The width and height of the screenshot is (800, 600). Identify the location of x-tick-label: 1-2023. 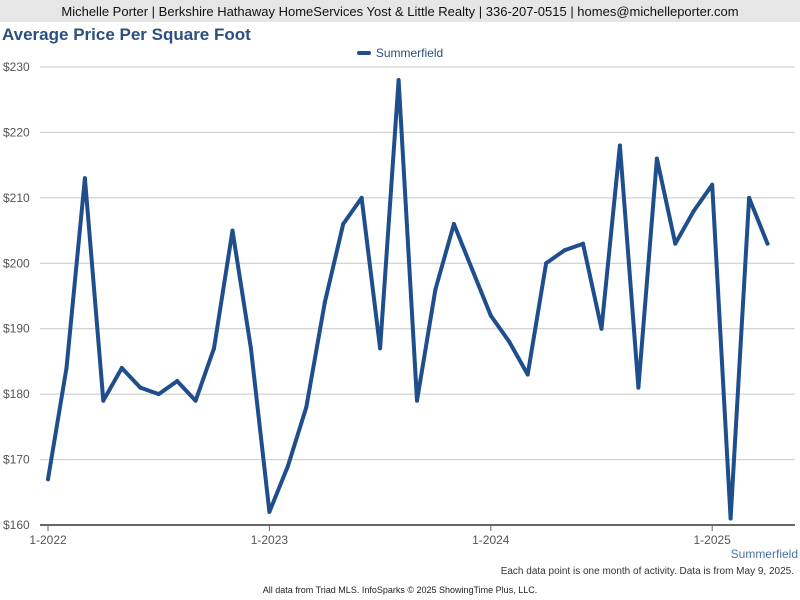
(270, 540).